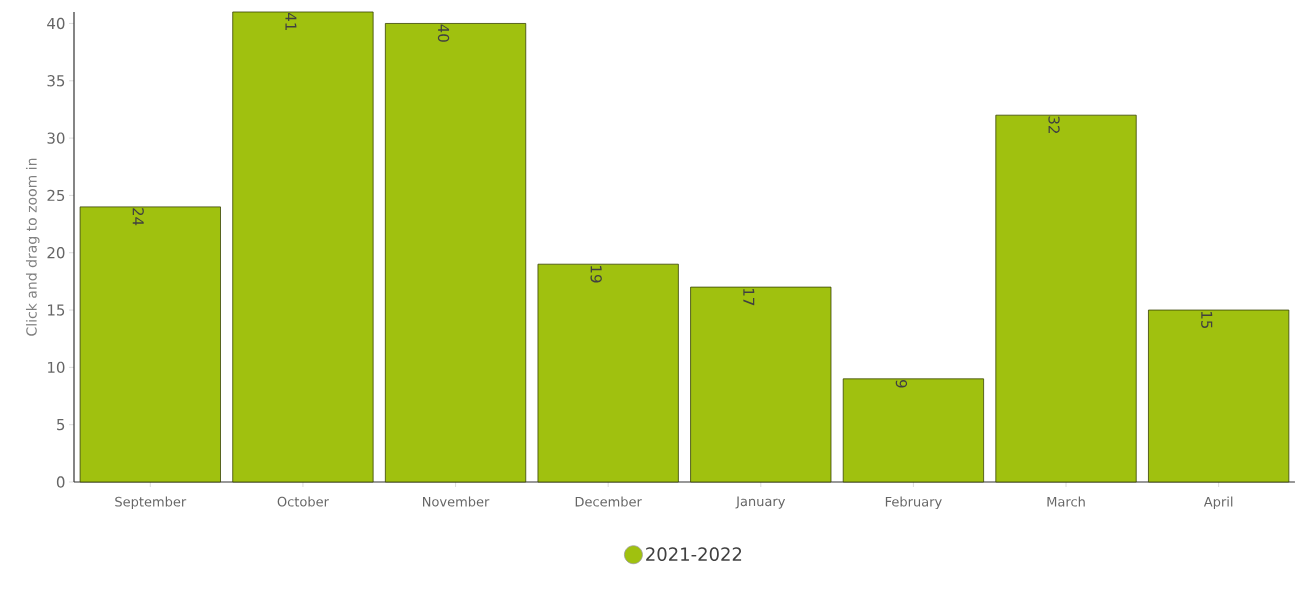 Image resolution: width=1299 pixels, height=592 pixels. I want to click on y-tick-label: 15, so click(56, 310).